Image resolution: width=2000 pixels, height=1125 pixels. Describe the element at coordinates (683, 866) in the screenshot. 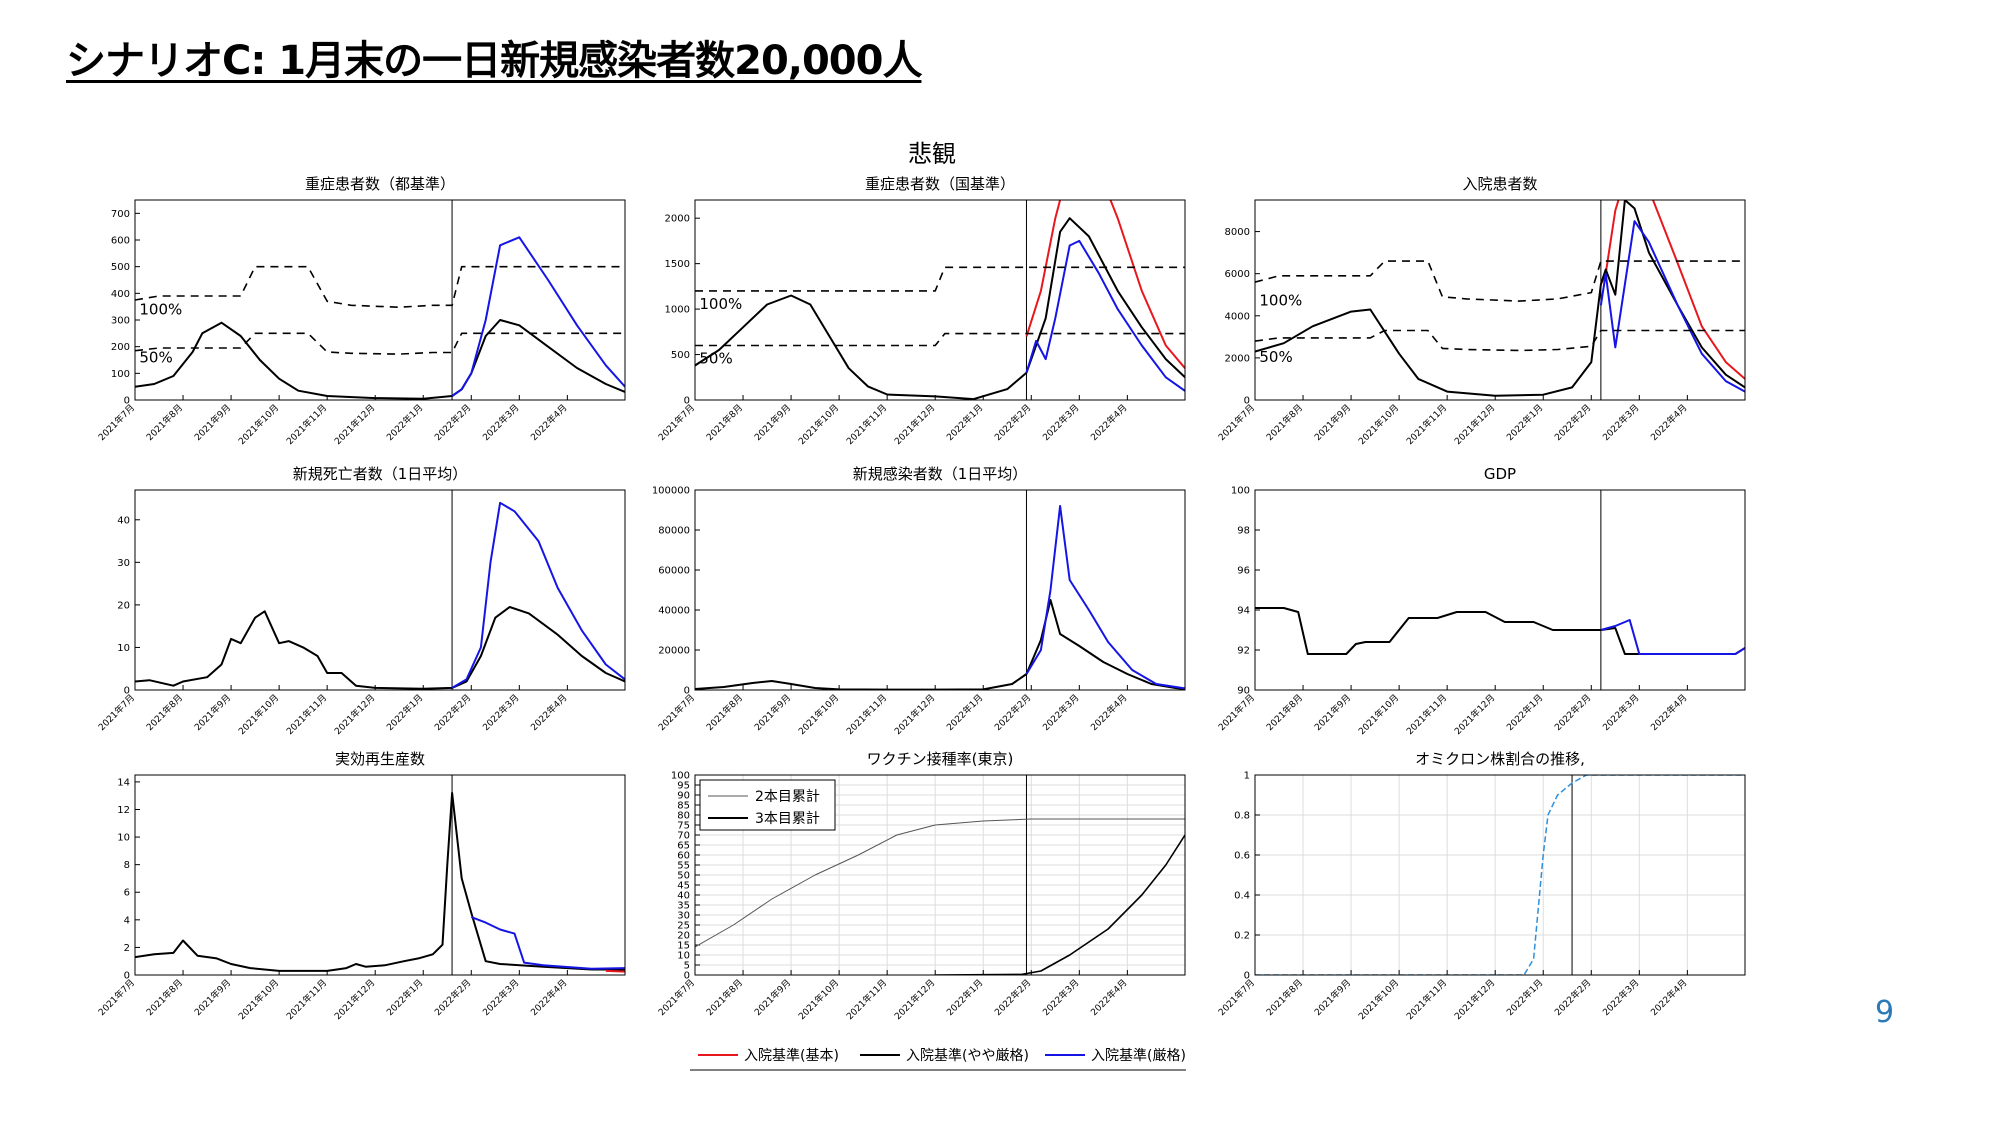

I see `y-tick-label: 55` at that location.